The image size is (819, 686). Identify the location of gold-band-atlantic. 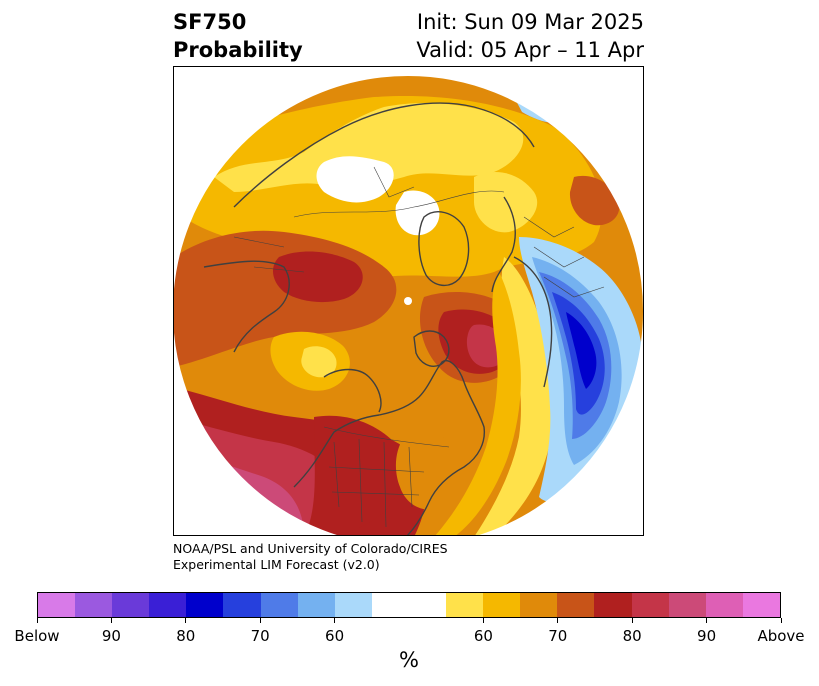
(477, 403).